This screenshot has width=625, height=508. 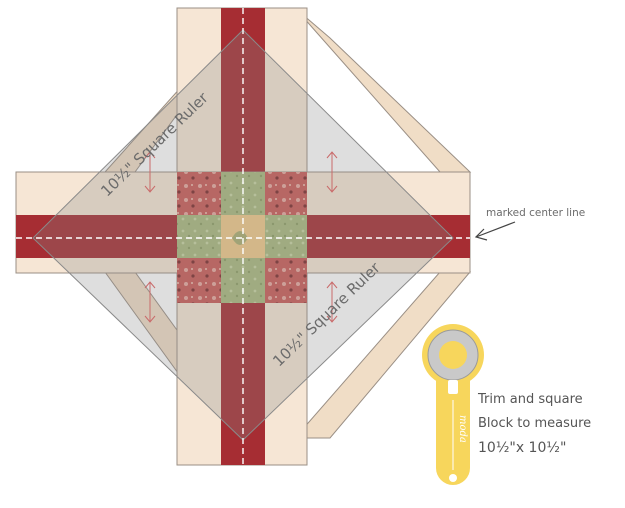 What do you see at coordinates (535, 213) in the screenshot?
I see `center-line-label: marked center line` at bounding box center [535, 213].